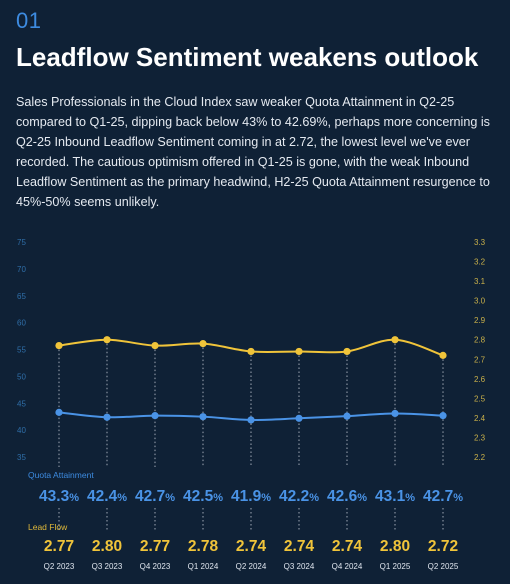  I want to click on left-tick-label: 60, so click(21, 323).